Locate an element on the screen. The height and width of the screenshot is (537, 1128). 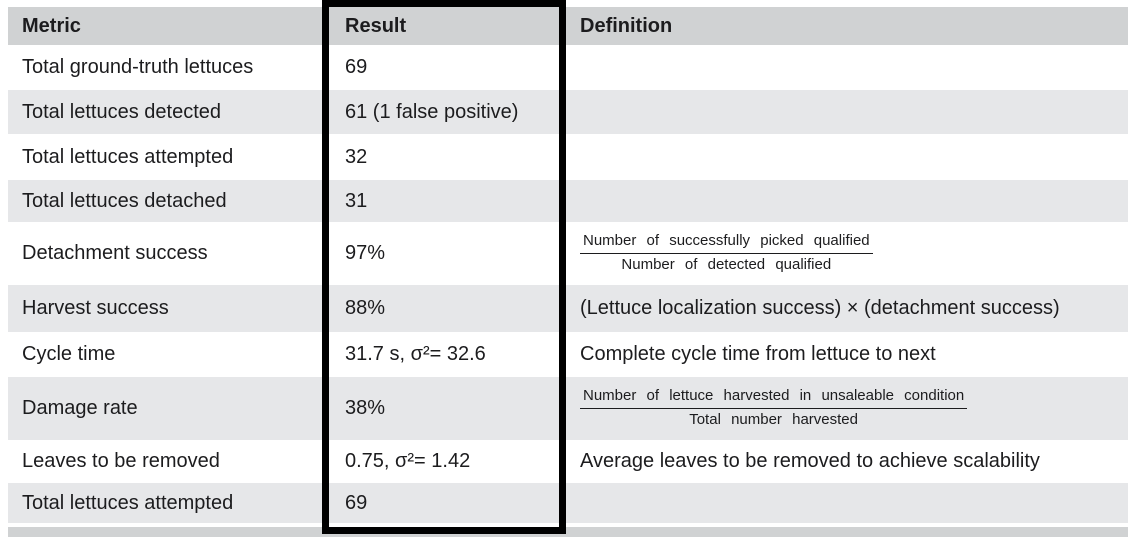
result-cell: 0.75, σ²= 1.42 is located at coordinates (408, 461).